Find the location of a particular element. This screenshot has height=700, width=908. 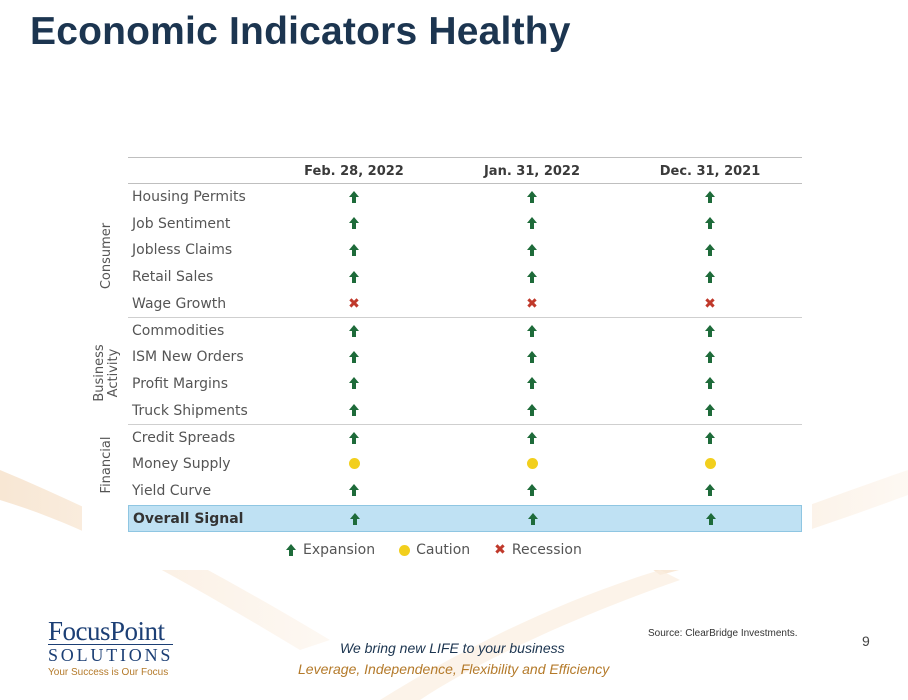

table-row: Credit Spreads is located at coordinates (465, 437).